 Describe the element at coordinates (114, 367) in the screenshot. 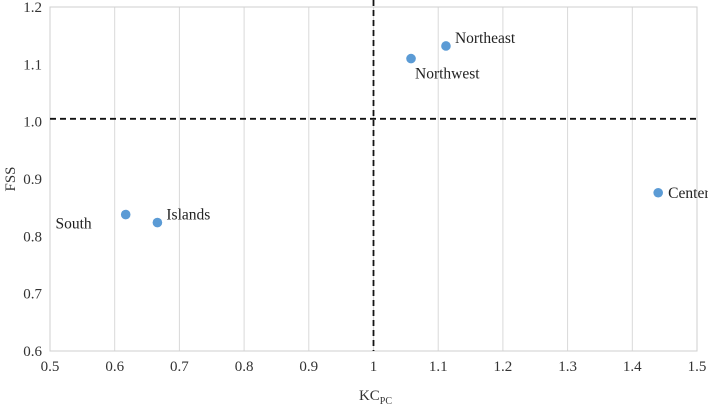

I see `x-tick-label: 0.6` at that location.